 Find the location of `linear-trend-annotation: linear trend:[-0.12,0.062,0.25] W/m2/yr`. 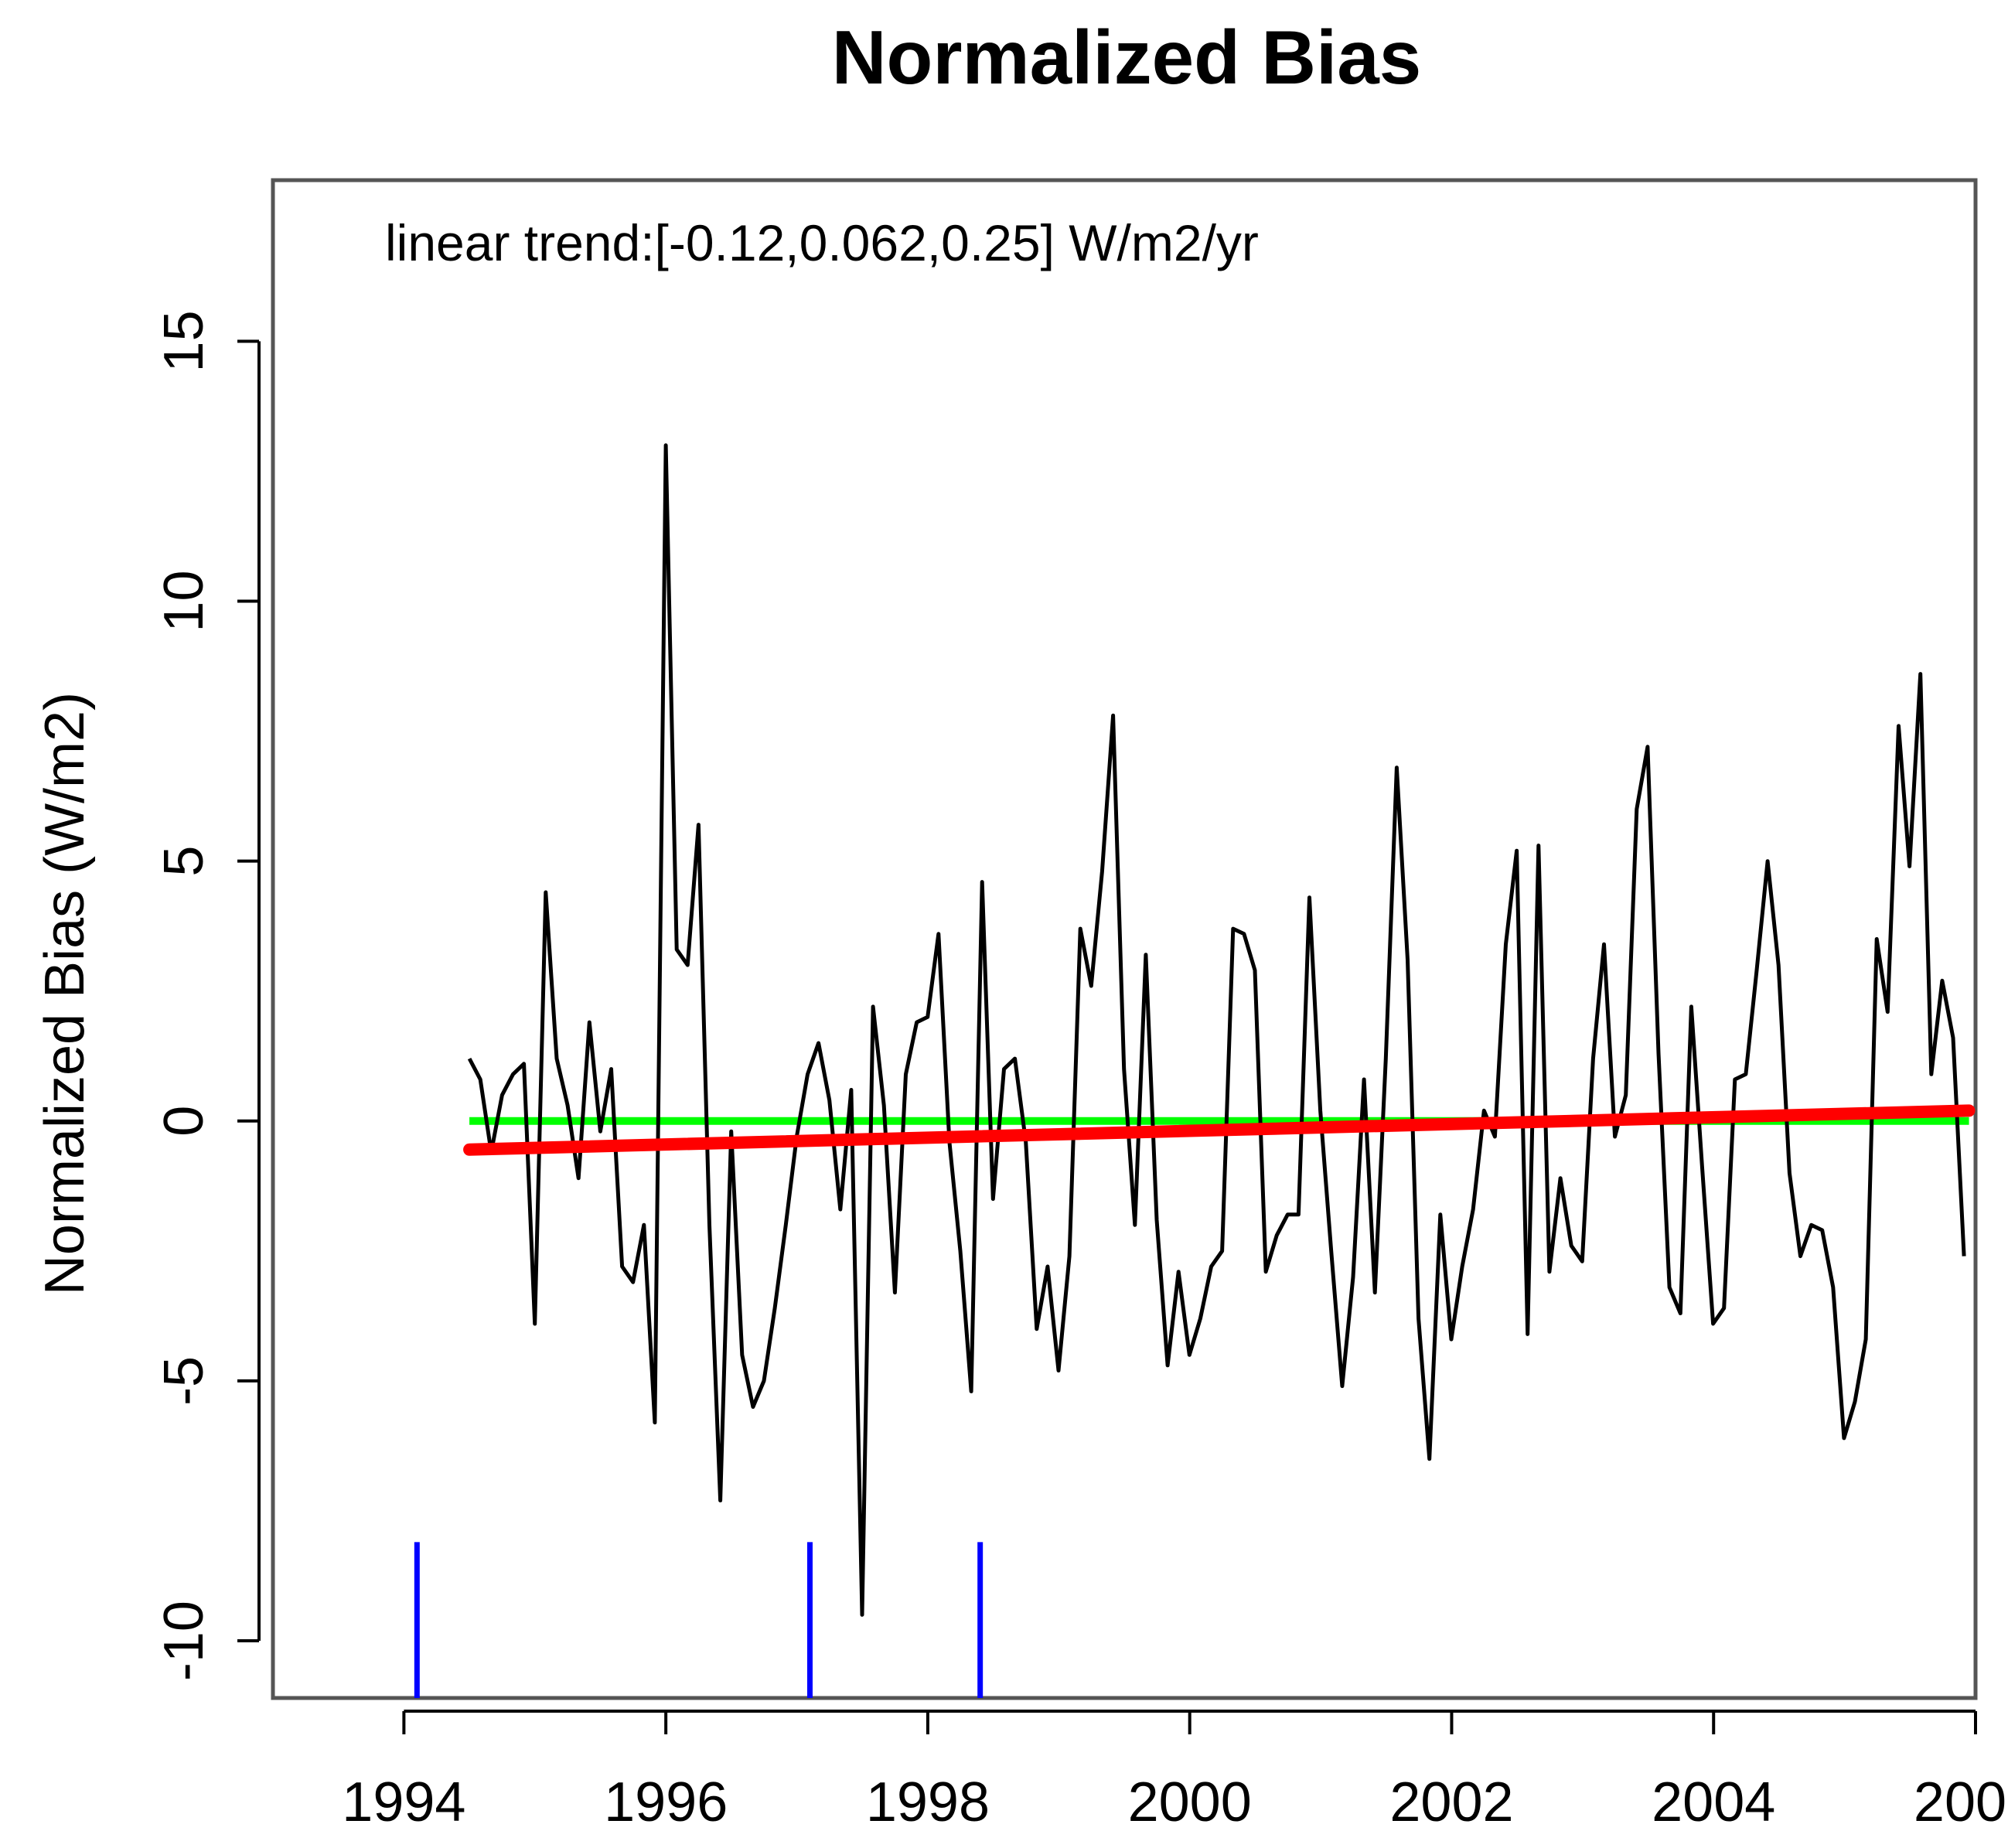

linear-trend-annotation: linear trend:[-0.12,0.062,0.25] W/m2/yr is located at coordinates (822, 242).